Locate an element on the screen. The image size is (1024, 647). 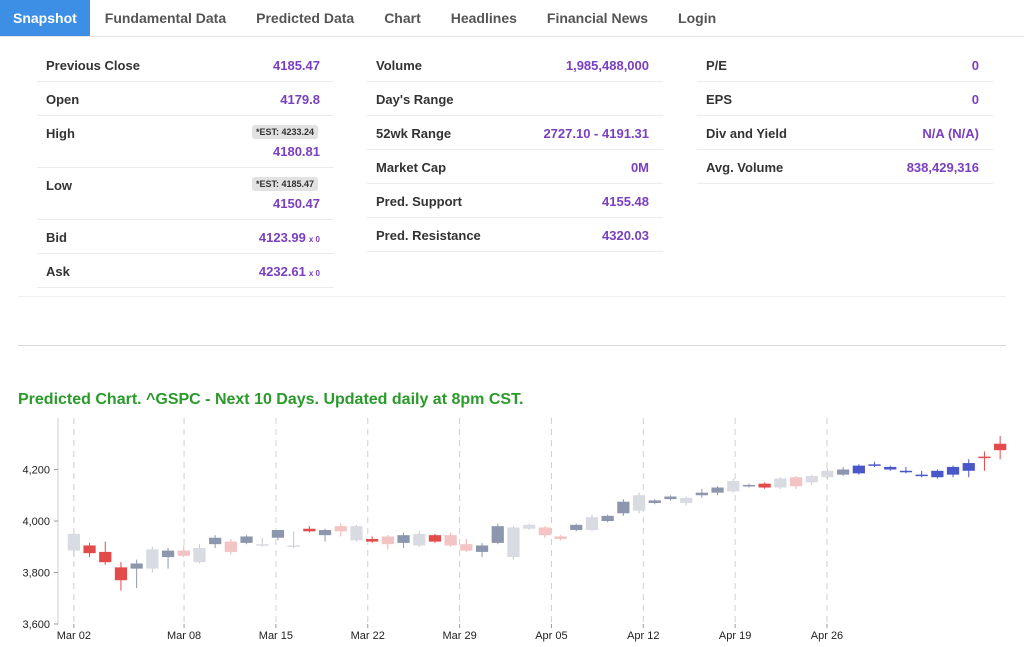
x-tick-label: Apr 12 is located at coordinates (643, 636).